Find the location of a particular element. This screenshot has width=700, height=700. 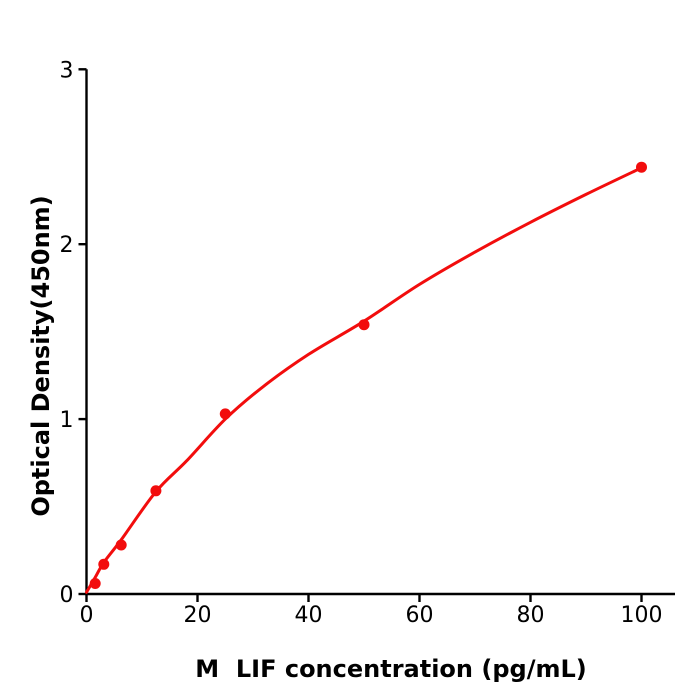

x-tick-label: 20 is located at coordinates (198, 615).